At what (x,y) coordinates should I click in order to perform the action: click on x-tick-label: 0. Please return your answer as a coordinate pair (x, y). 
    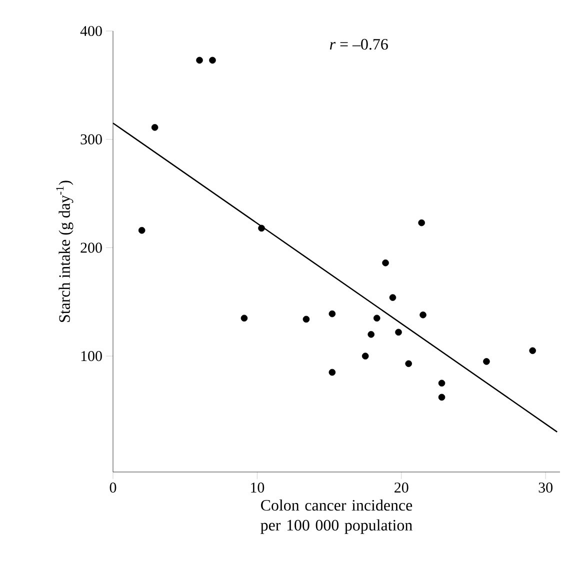
    Looking at the image, I should click on (113, 487).